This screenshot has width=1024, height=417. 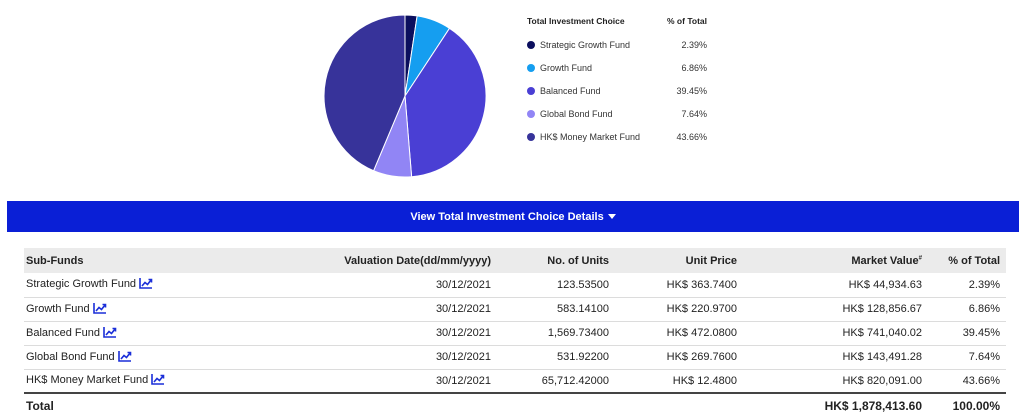 What do you see at coordinates (87, 380) in the screenshot?
I see `fund-name: HK$ Money Market Fund` at bounding box center [87, 380].